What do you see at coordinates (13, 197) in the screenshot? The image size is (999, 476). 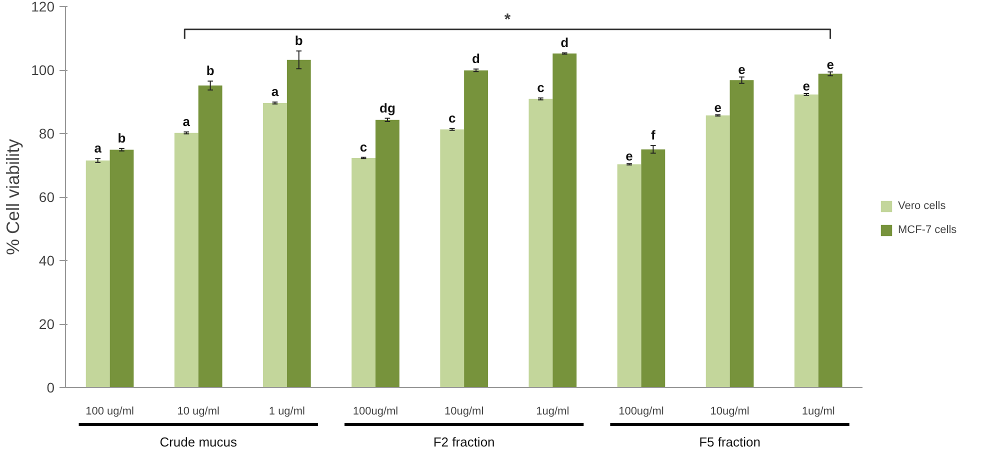 I see `y-axis-title: % Cell viability` at bounding box center [13, 197].